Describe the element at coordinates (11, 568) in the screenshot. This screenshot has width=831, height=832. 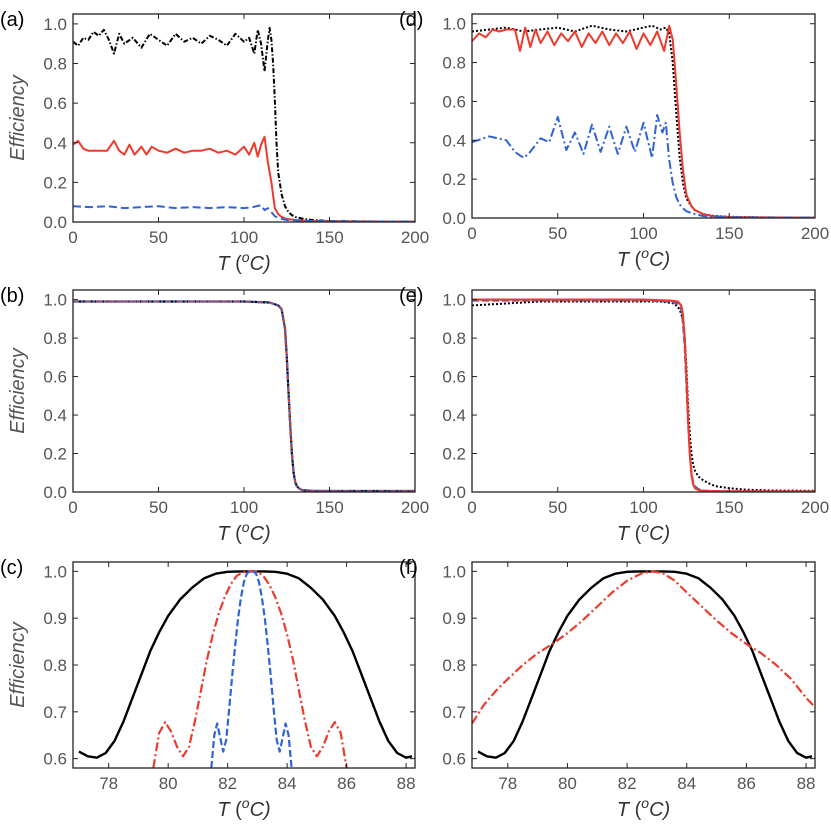
I see `panel-label: (c)` at that location.